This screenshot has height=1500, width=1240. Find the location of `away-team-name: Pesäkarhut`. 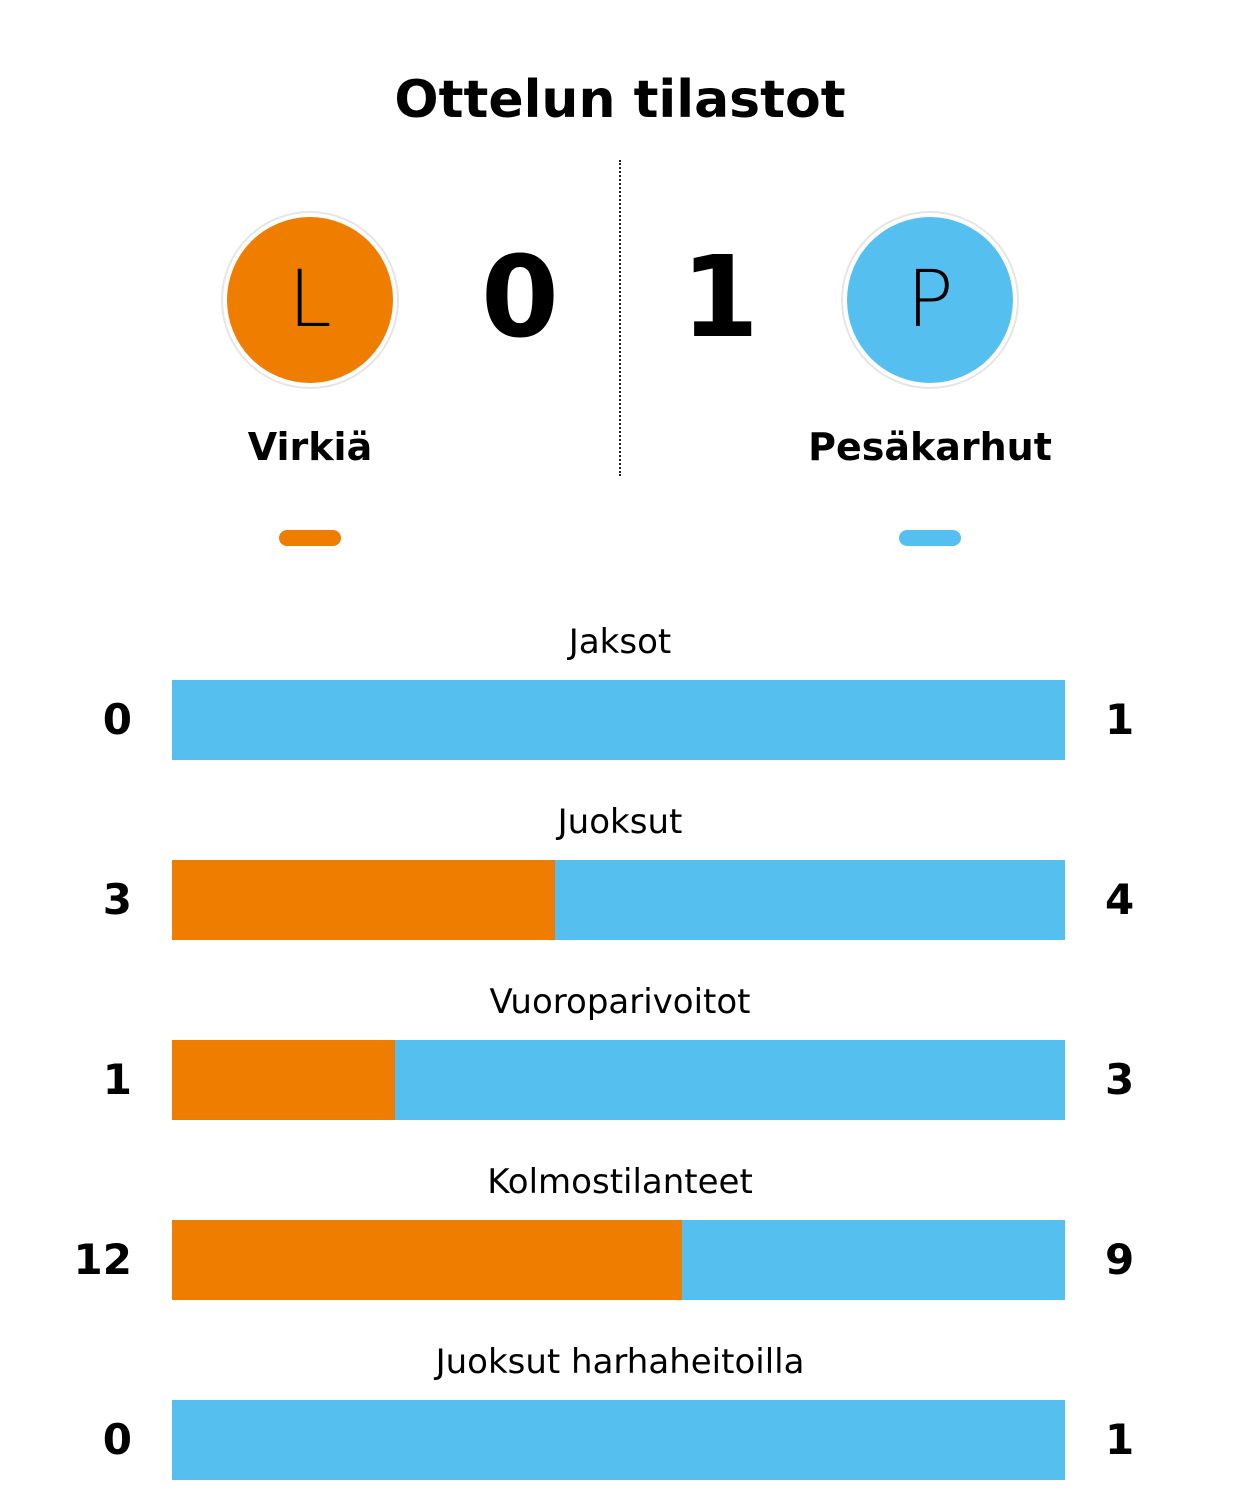

away-team-name: Pesäkarhut is located at coordinates (930, 447).